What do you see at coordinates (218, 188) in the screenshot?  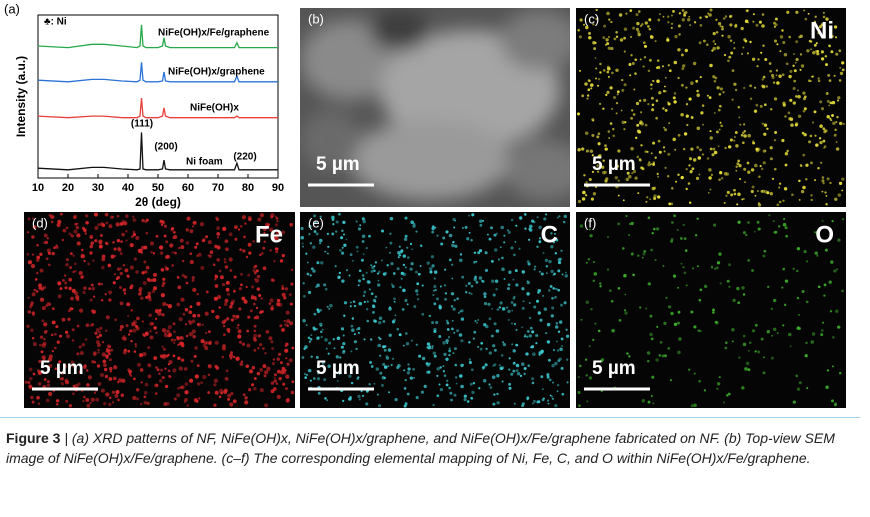 I see `x-tick-label: 70` at bounding box center [218, 188].